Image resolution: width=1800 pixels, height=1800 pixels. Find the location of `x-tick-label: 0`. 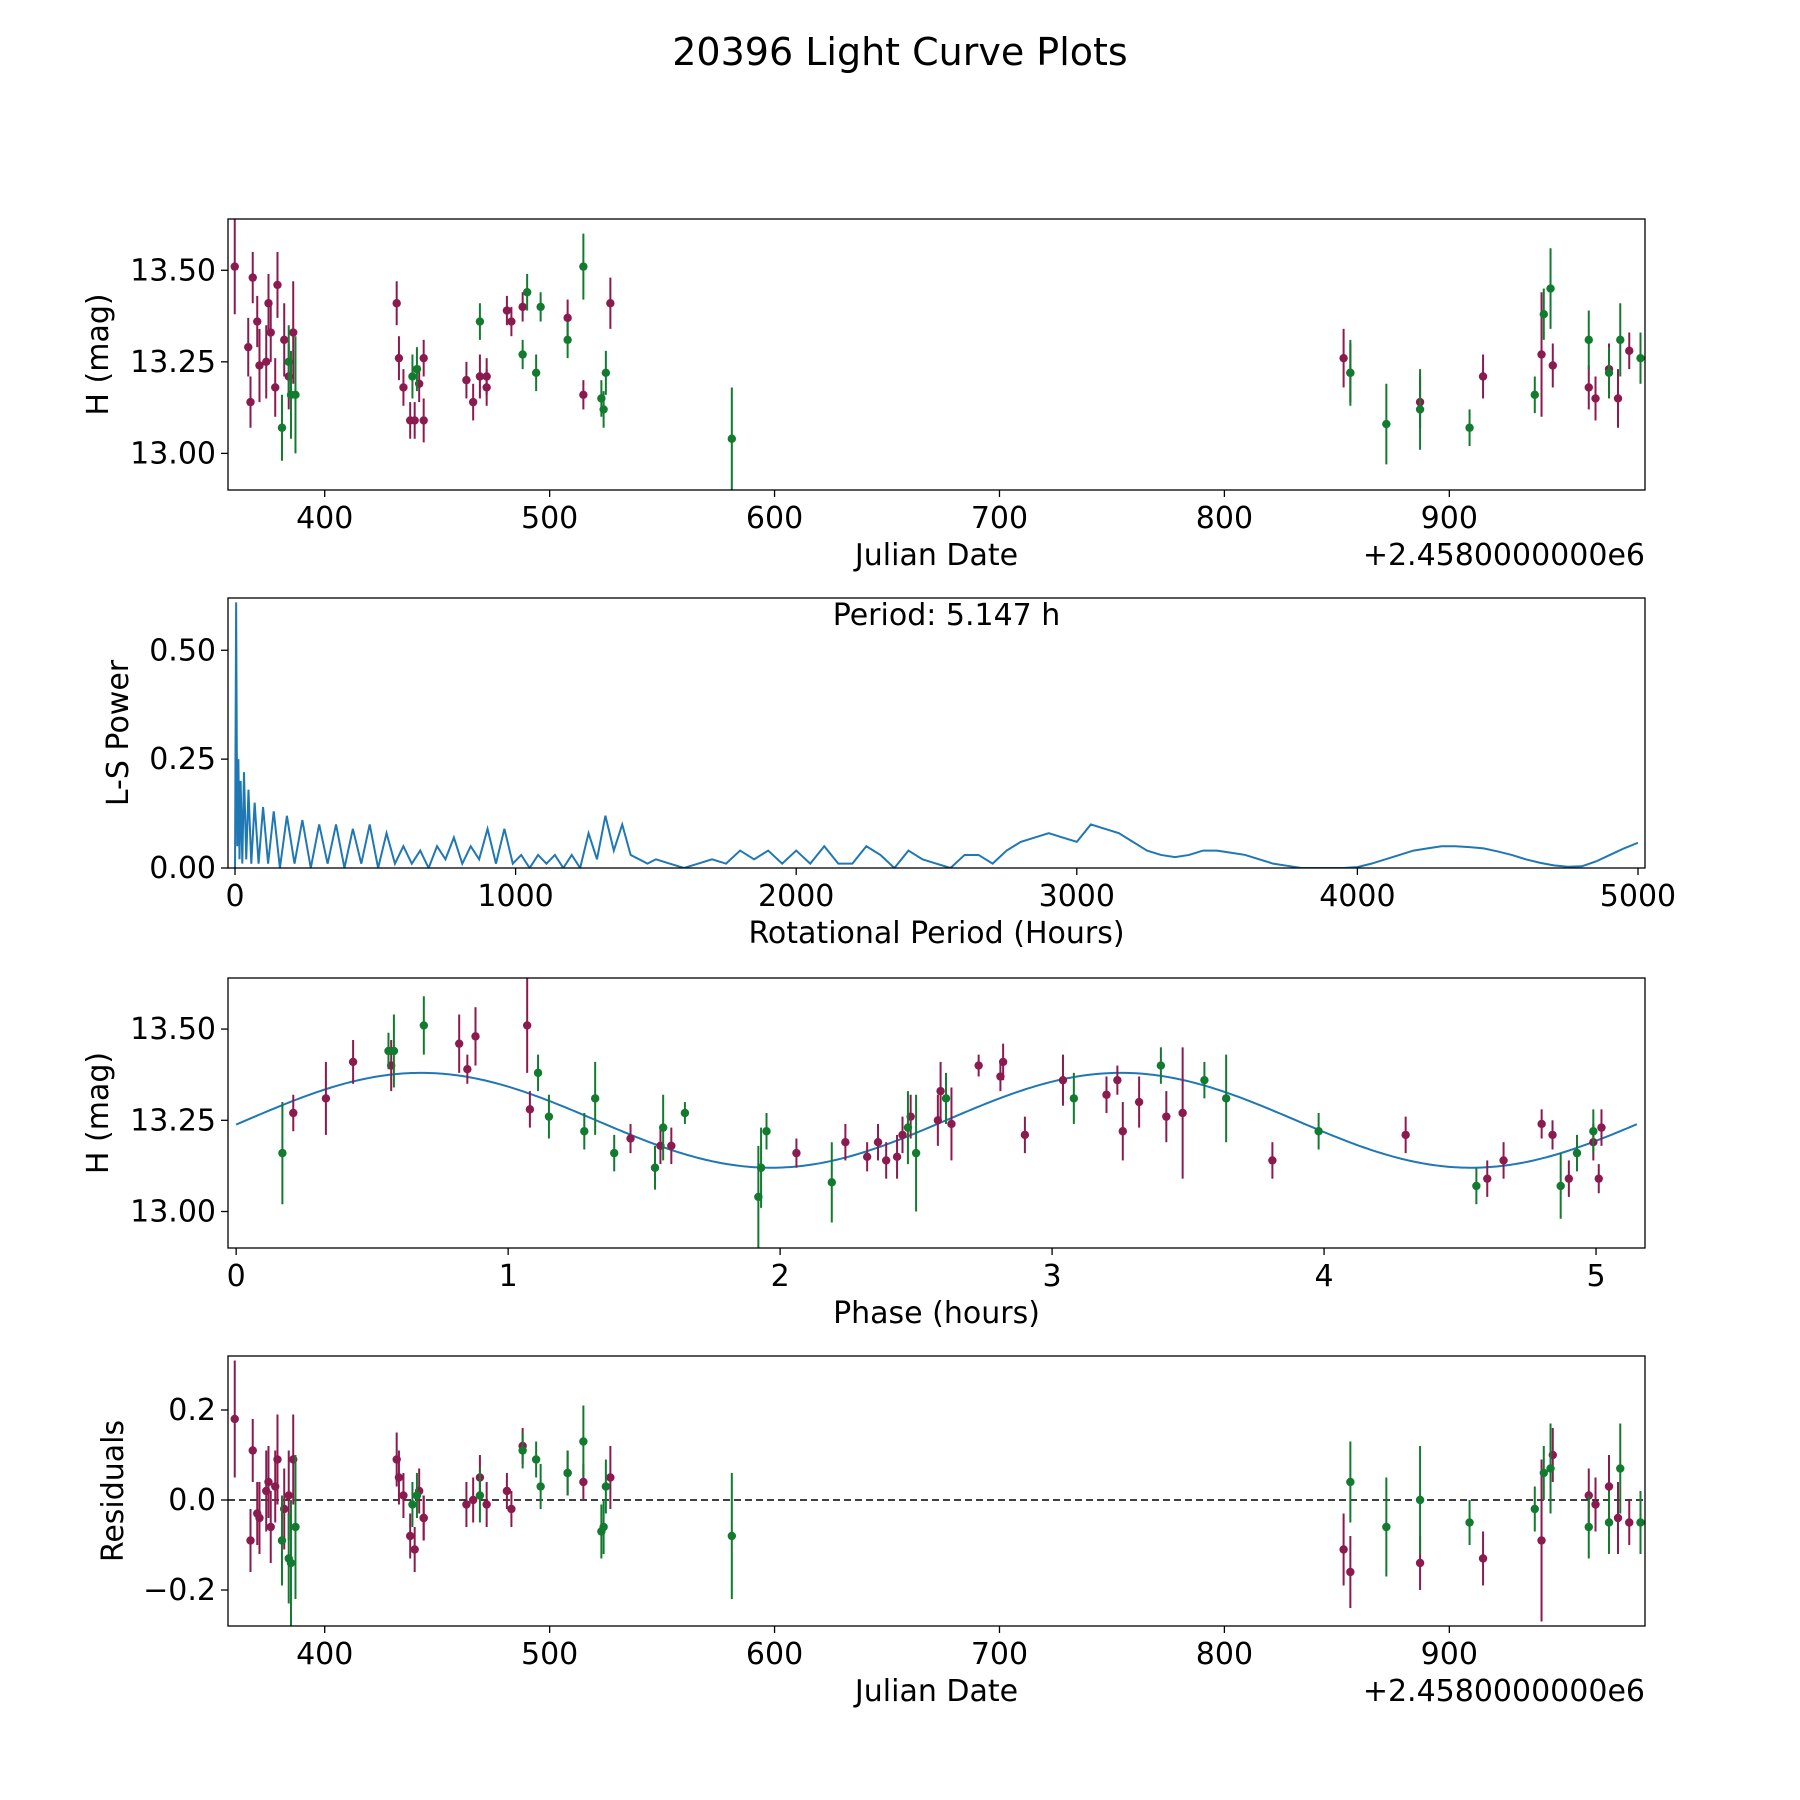

x-tick-label: 0 is located at coordinates (236, 1276).